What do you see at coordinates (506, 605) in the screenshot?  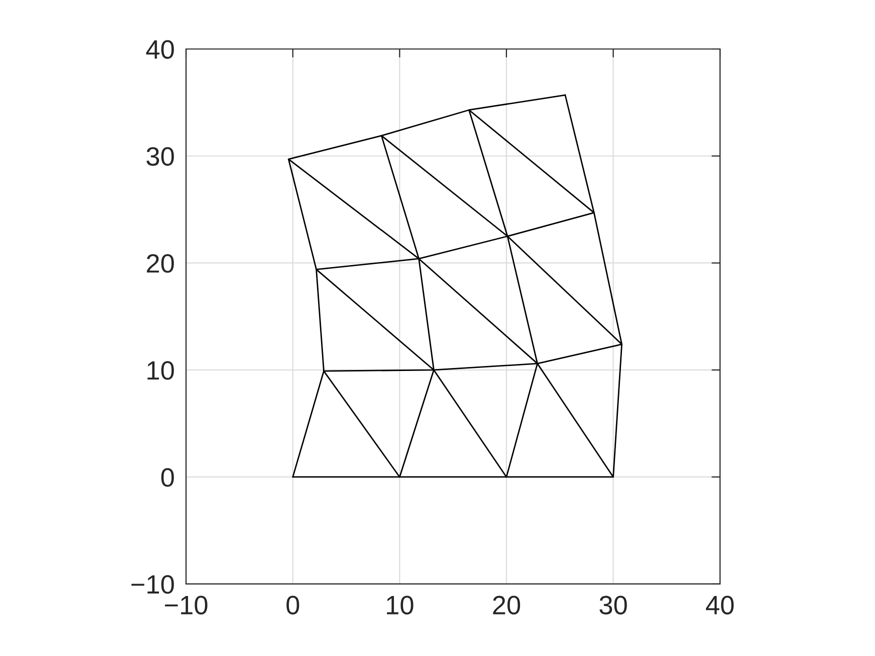 I see `x-tick-label: 20` at bounding box center [506, 605].